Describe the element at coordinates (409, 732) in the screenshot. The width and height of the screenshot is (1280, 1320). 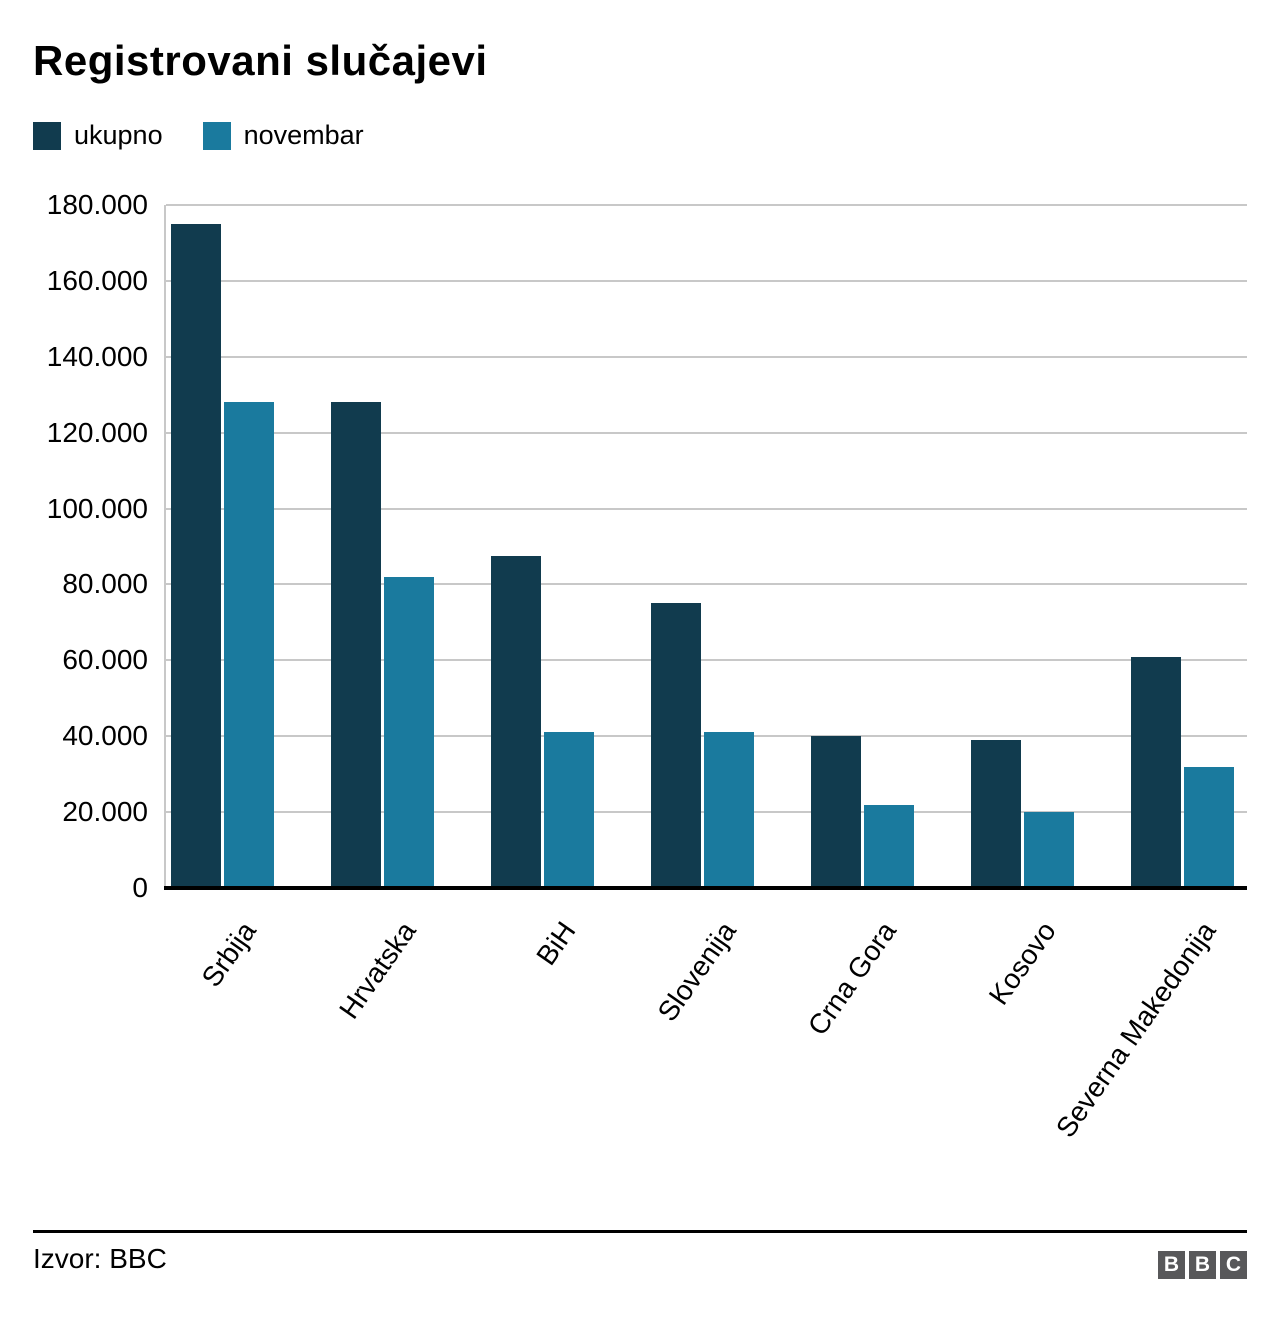
I see `bar-novembar-hrvatska` at that location.